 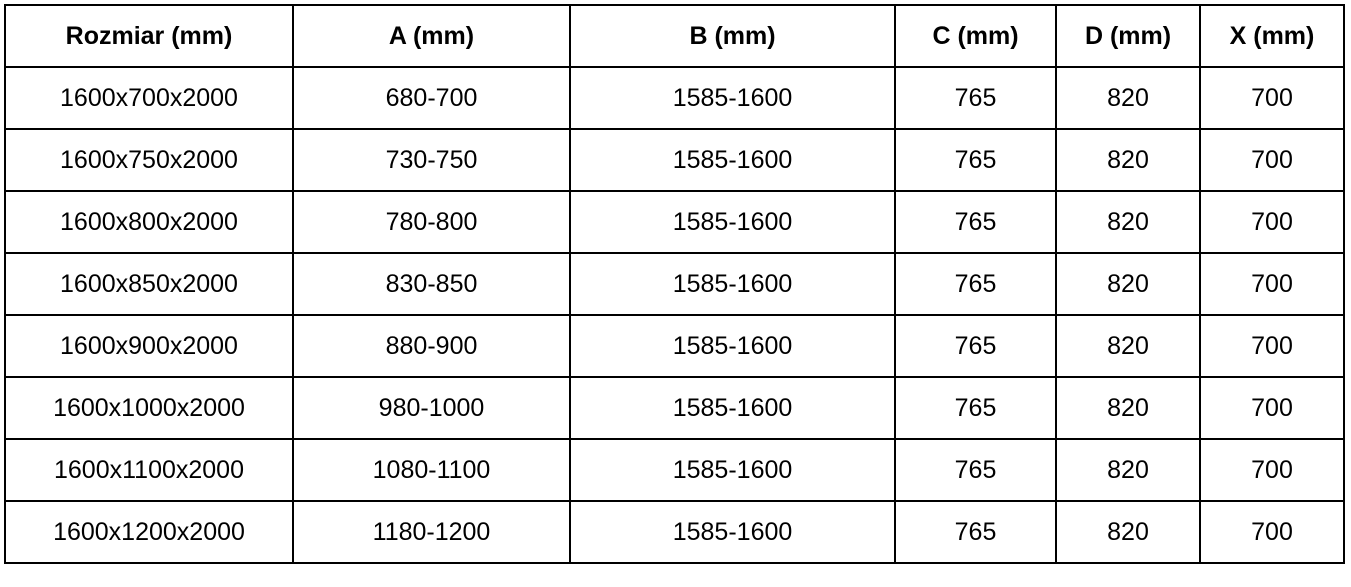 What do you see at coordinates (149, 346) in the screenshot?
I see `cell-size: 1600x900x2000` at bounding box center [149, 346].